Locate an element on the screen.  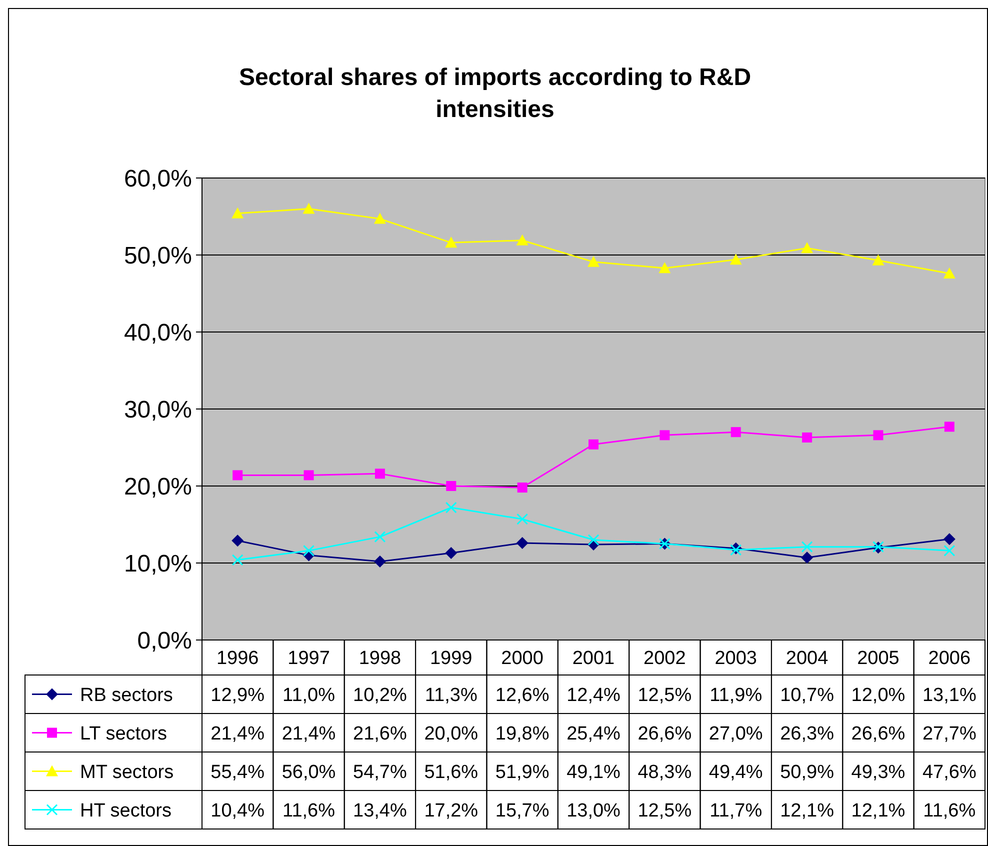
data-label: 13,0% is located at coordinates (593, 811).